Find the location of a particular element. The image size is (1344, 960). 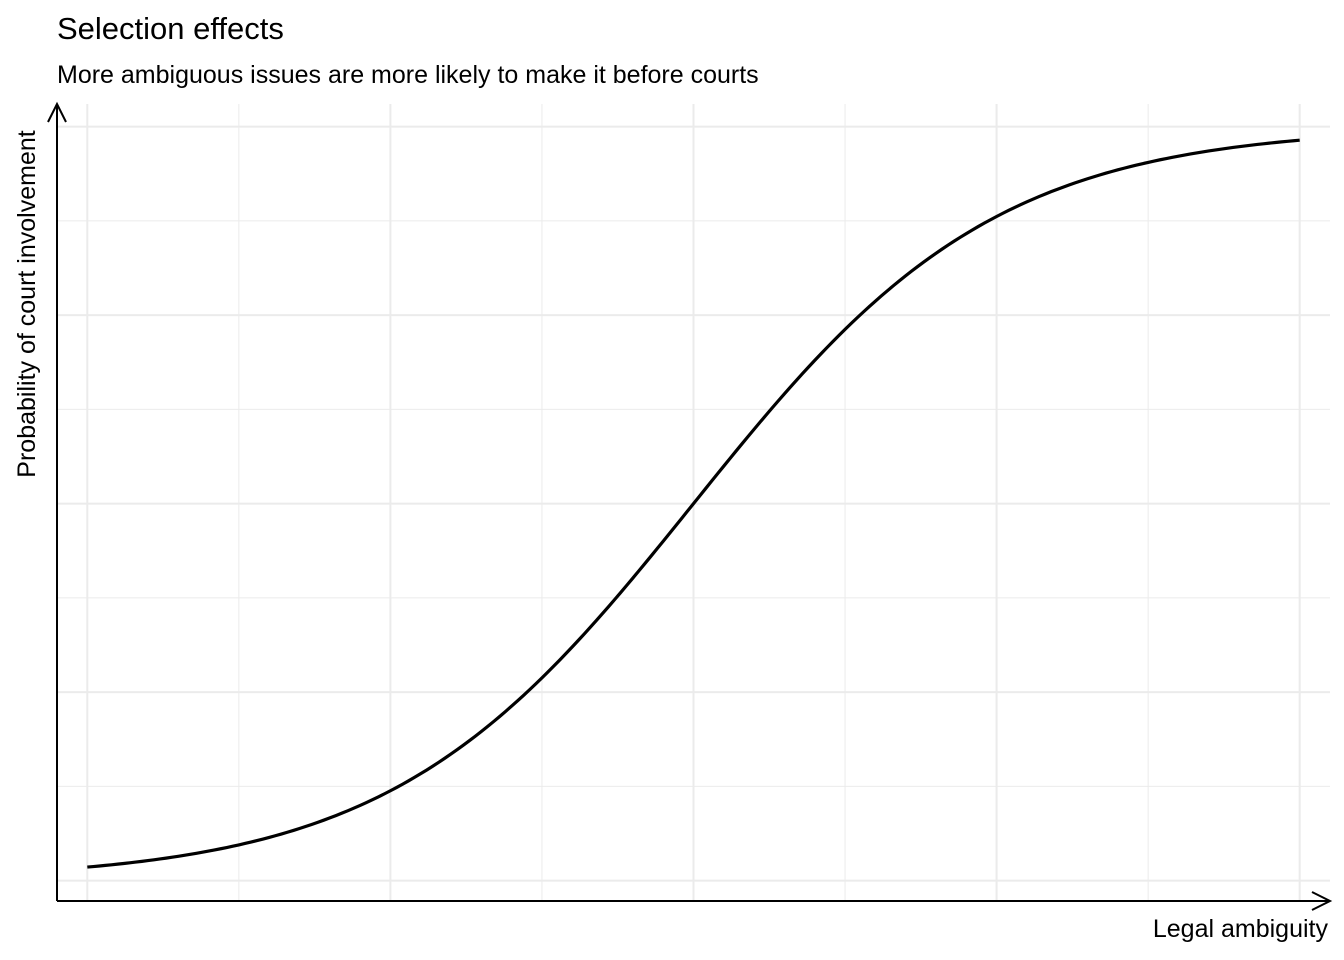

y-axis-arrow-icon is located at coordinates (57, 112).